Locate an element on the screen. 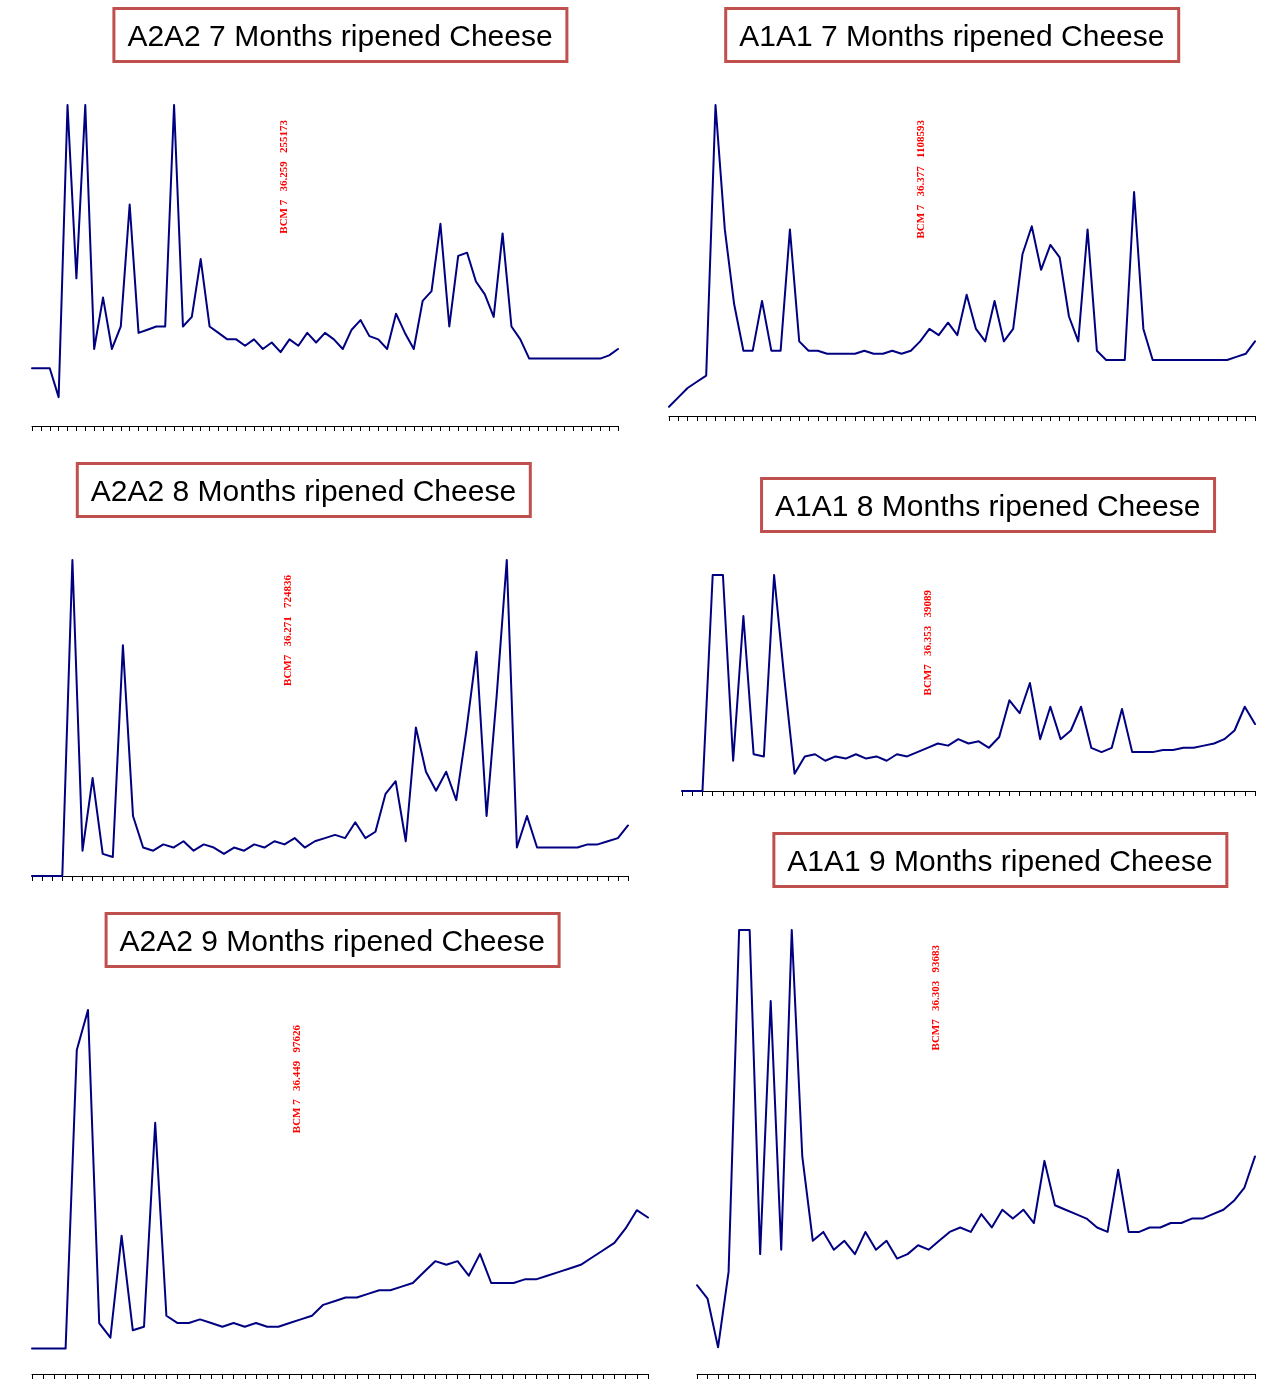 The image size is (1267, 1398). chart-title: A1A1 7 Months ripened Cheese is located at coordinates (952, 35).